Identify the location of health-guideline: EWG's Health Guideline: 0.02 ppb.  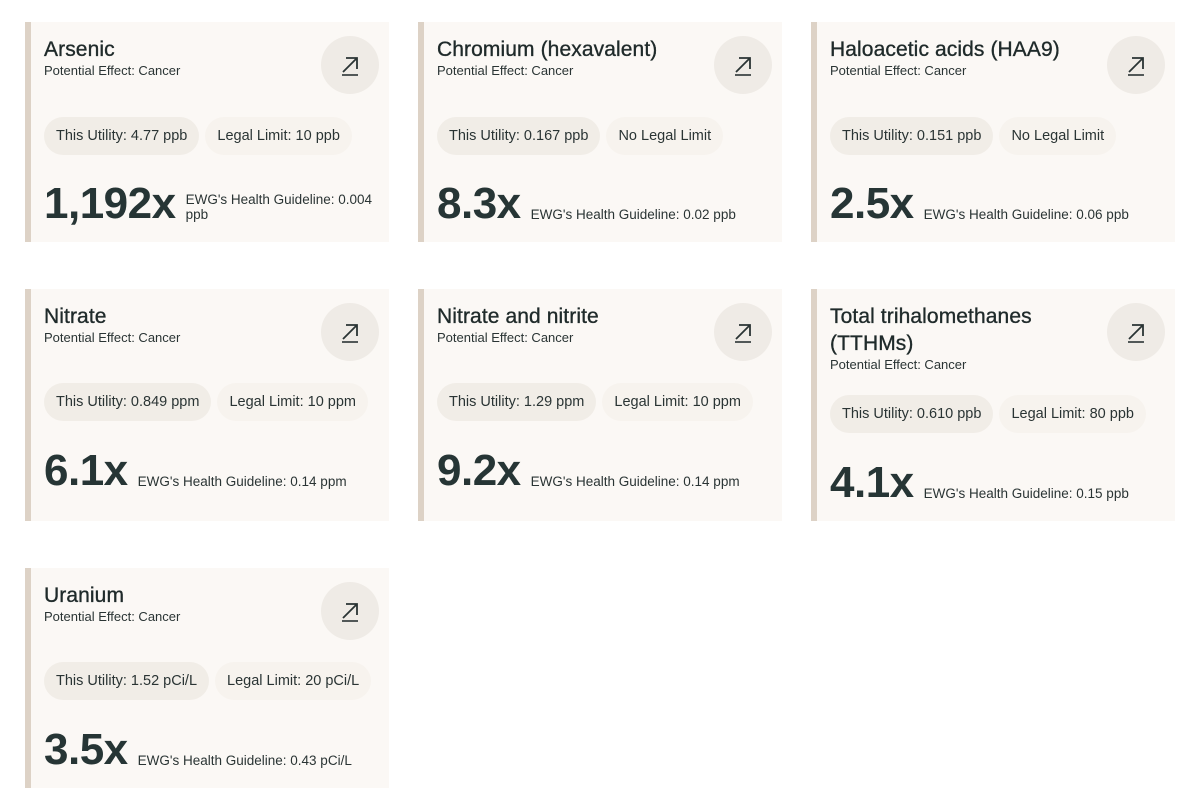
(633, 214).